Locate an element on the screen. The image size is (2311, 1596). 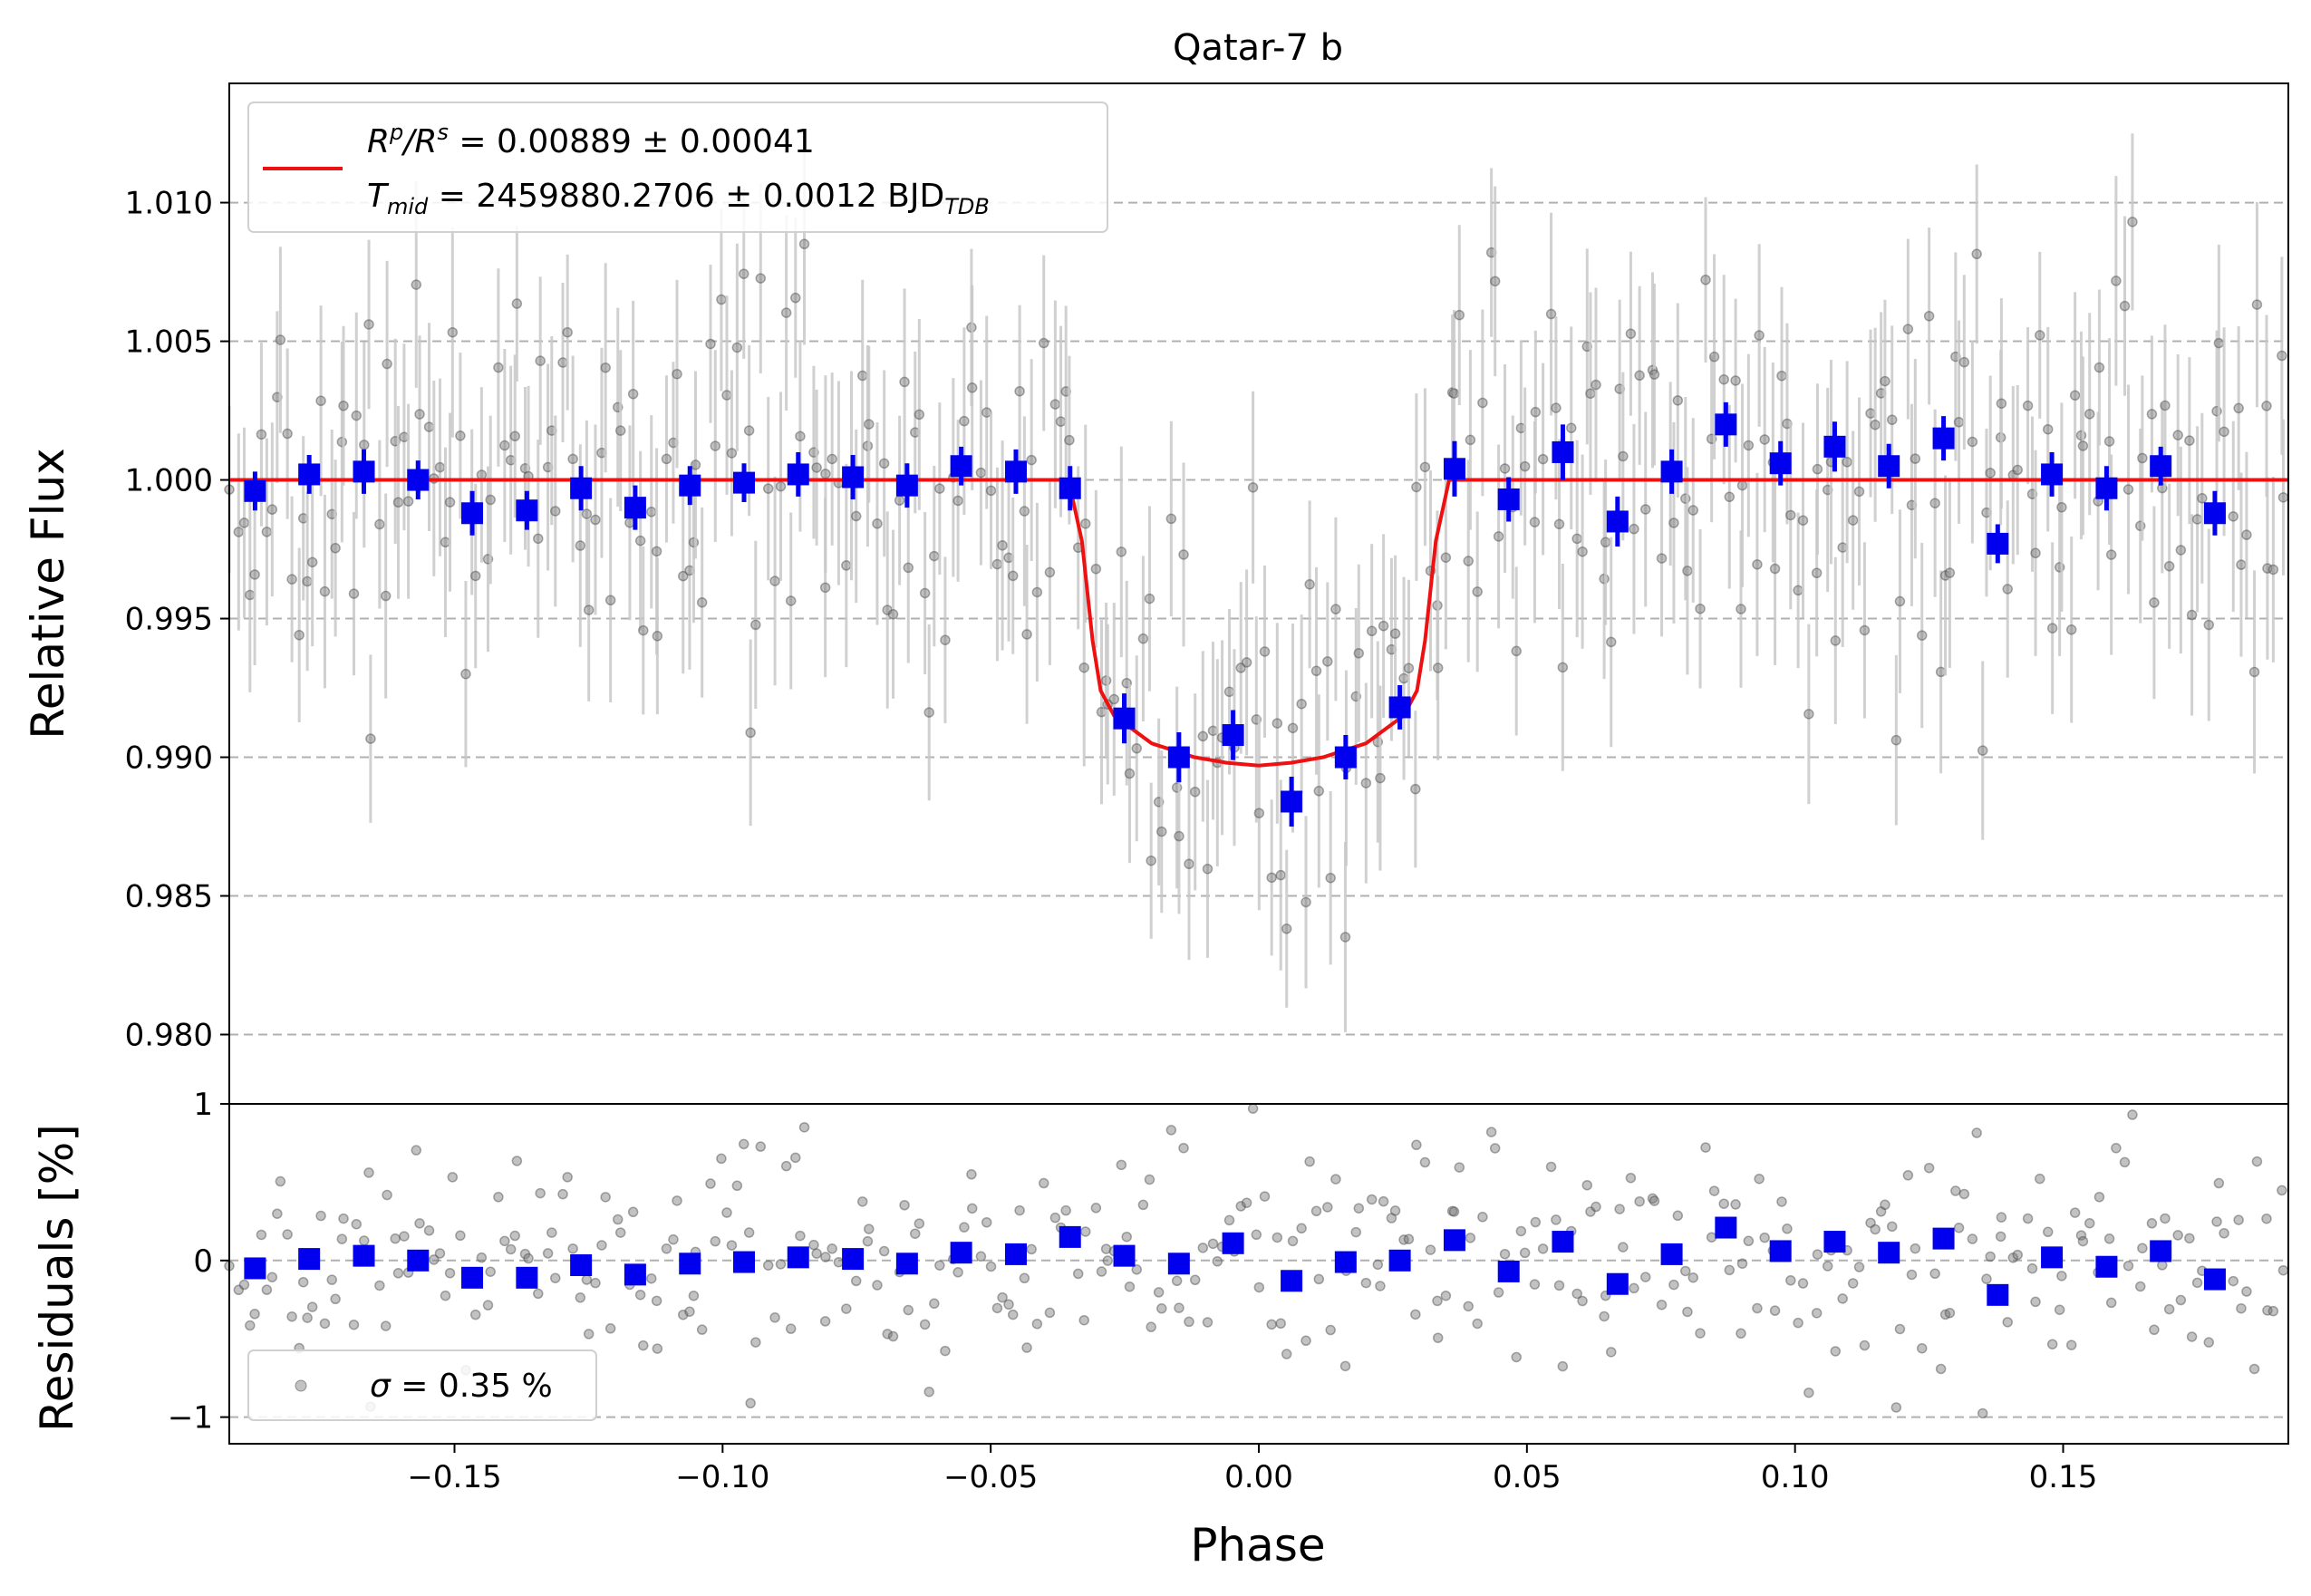
flux-y-tick-label: 0.985 is located at coordinates (169, 897).